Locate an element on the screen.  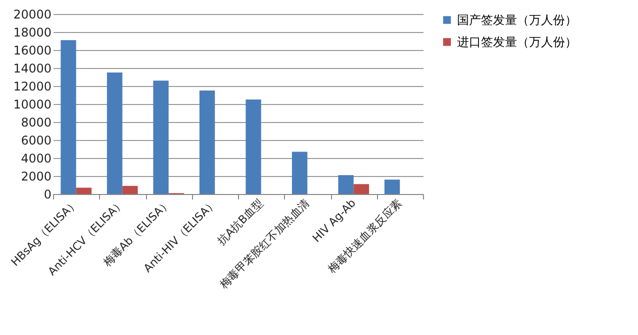
y-tick-label: 20000 is located at coordinates (32, 15).